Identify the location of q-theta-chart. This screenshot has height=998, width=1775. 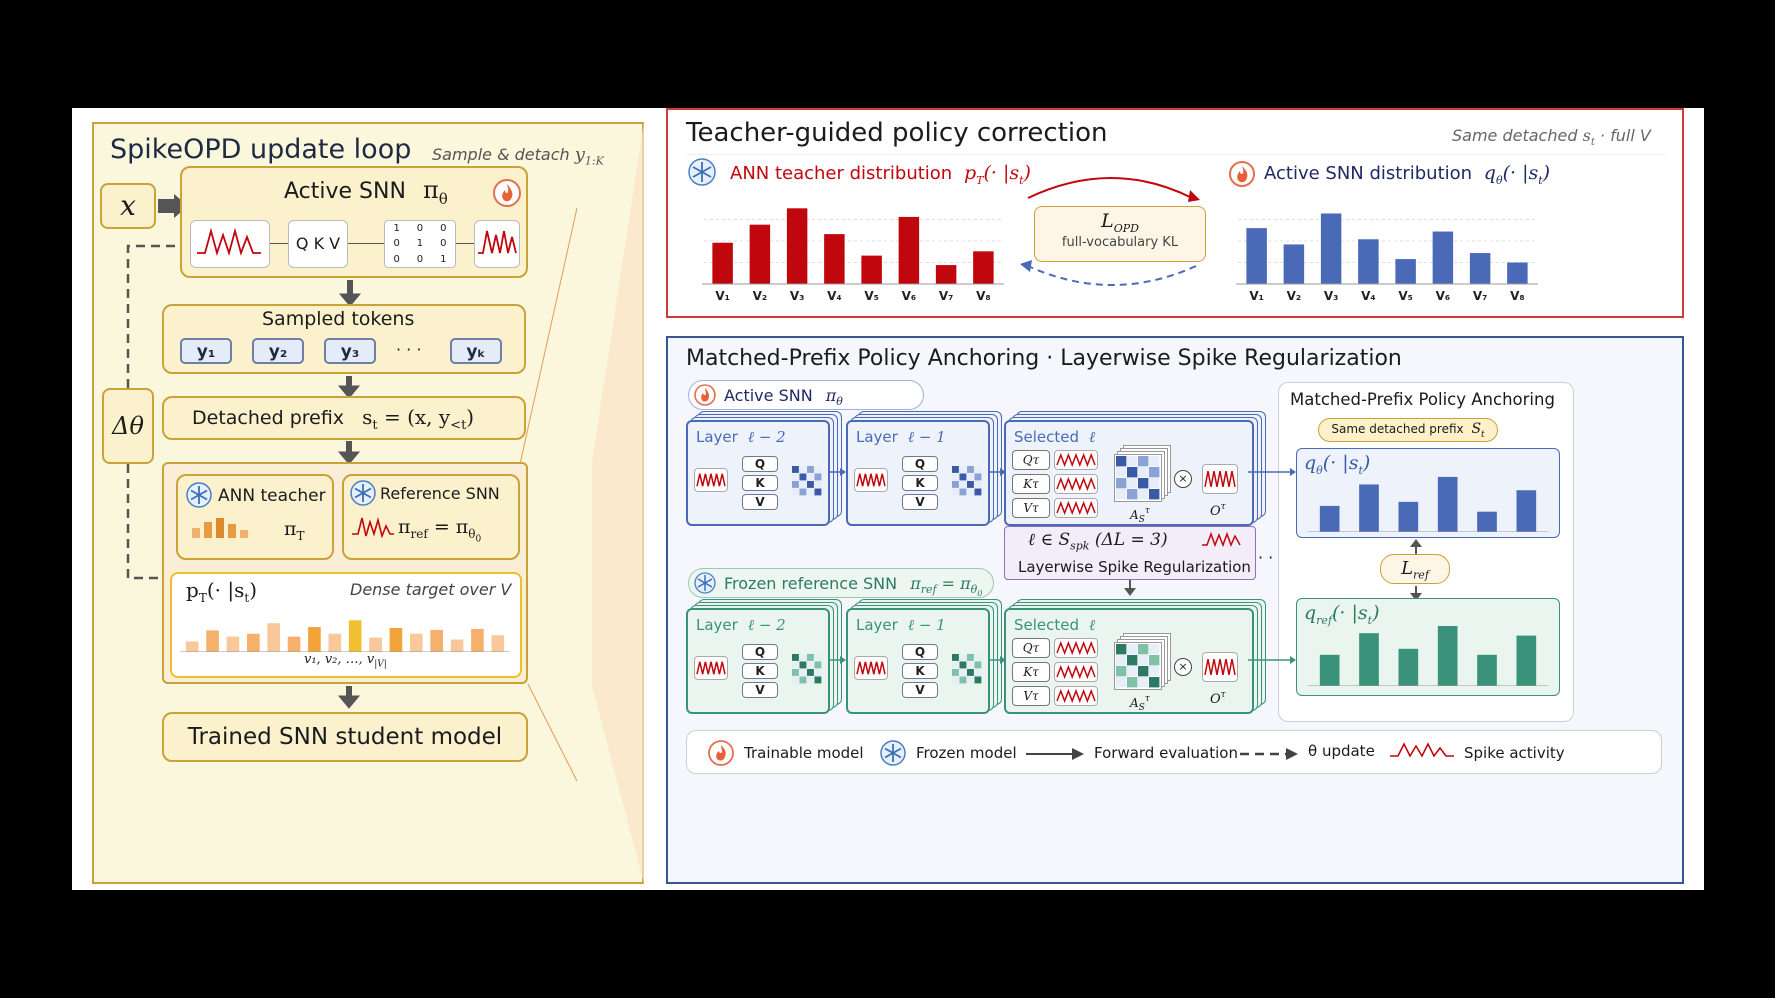
(1428, 504).